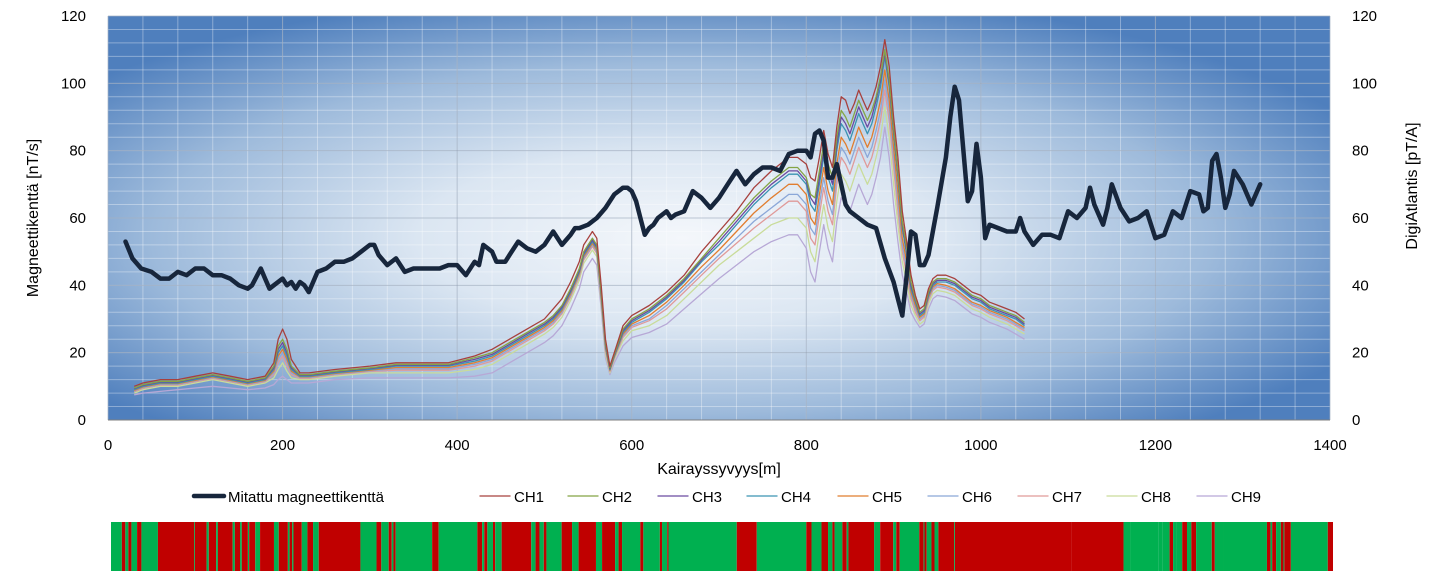  I want to click on legend-label: CH2, so click(617, 497).